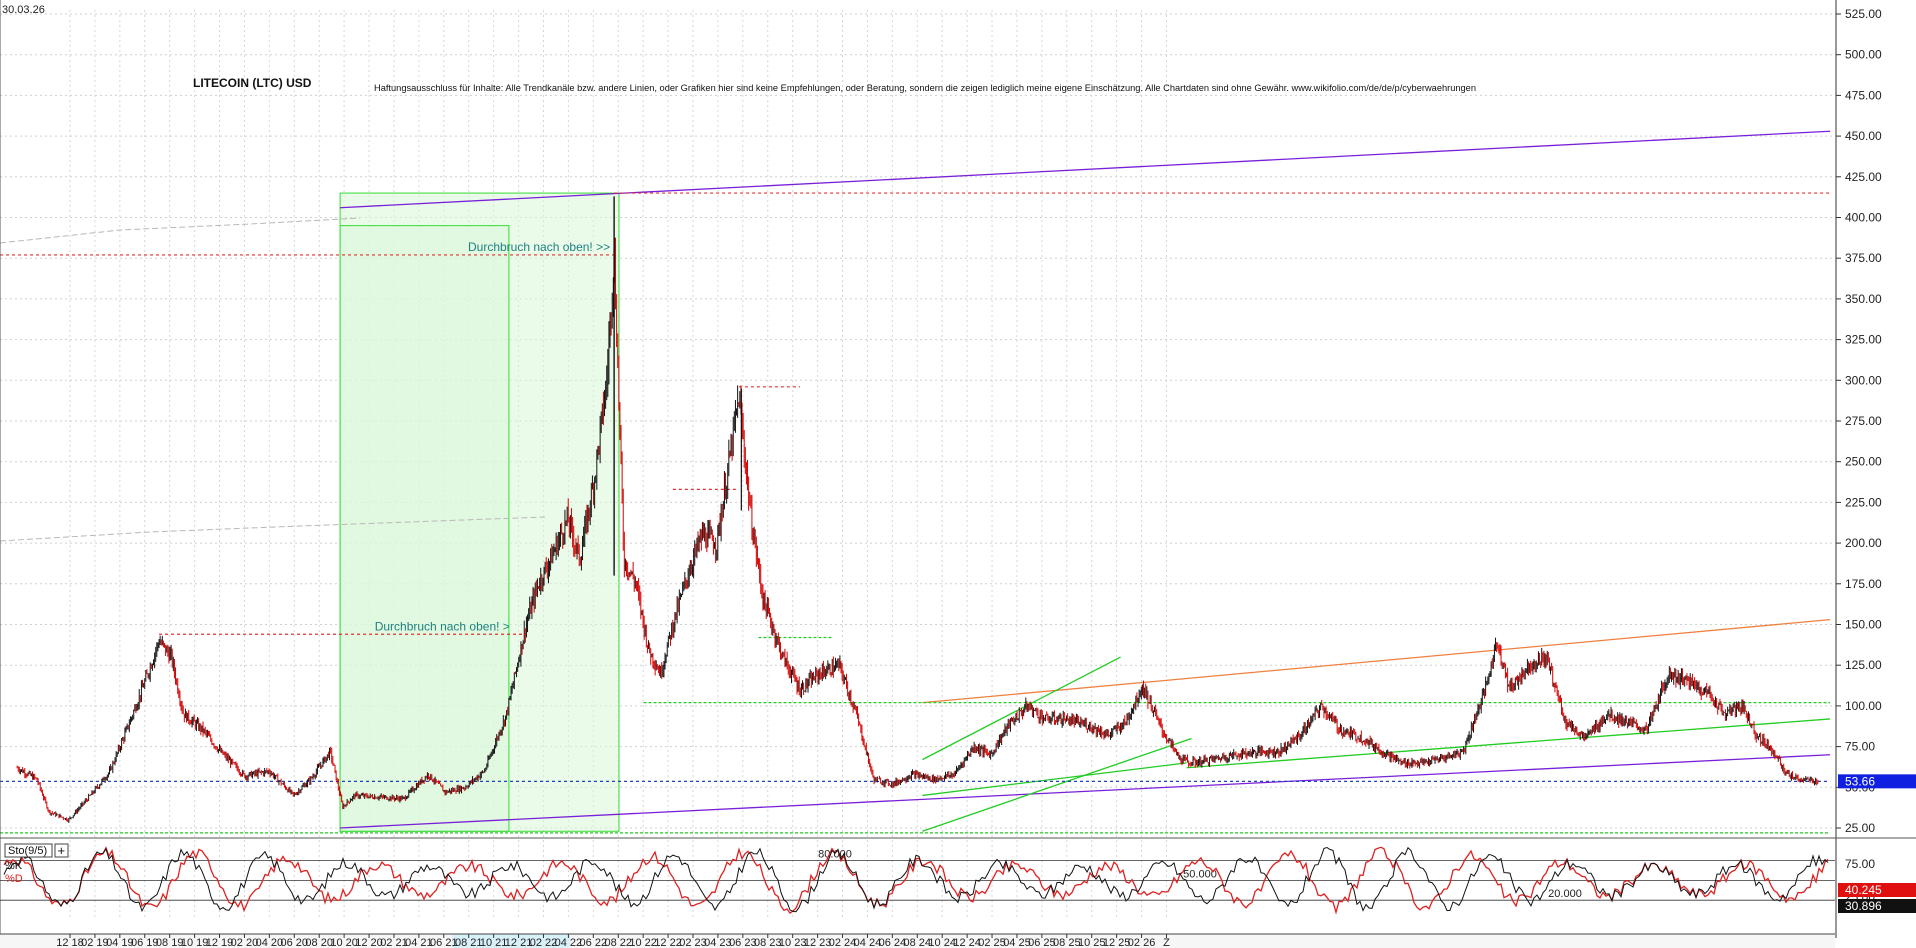  I want to click on stoch-level-label: 50.000, so click(1200, 874).